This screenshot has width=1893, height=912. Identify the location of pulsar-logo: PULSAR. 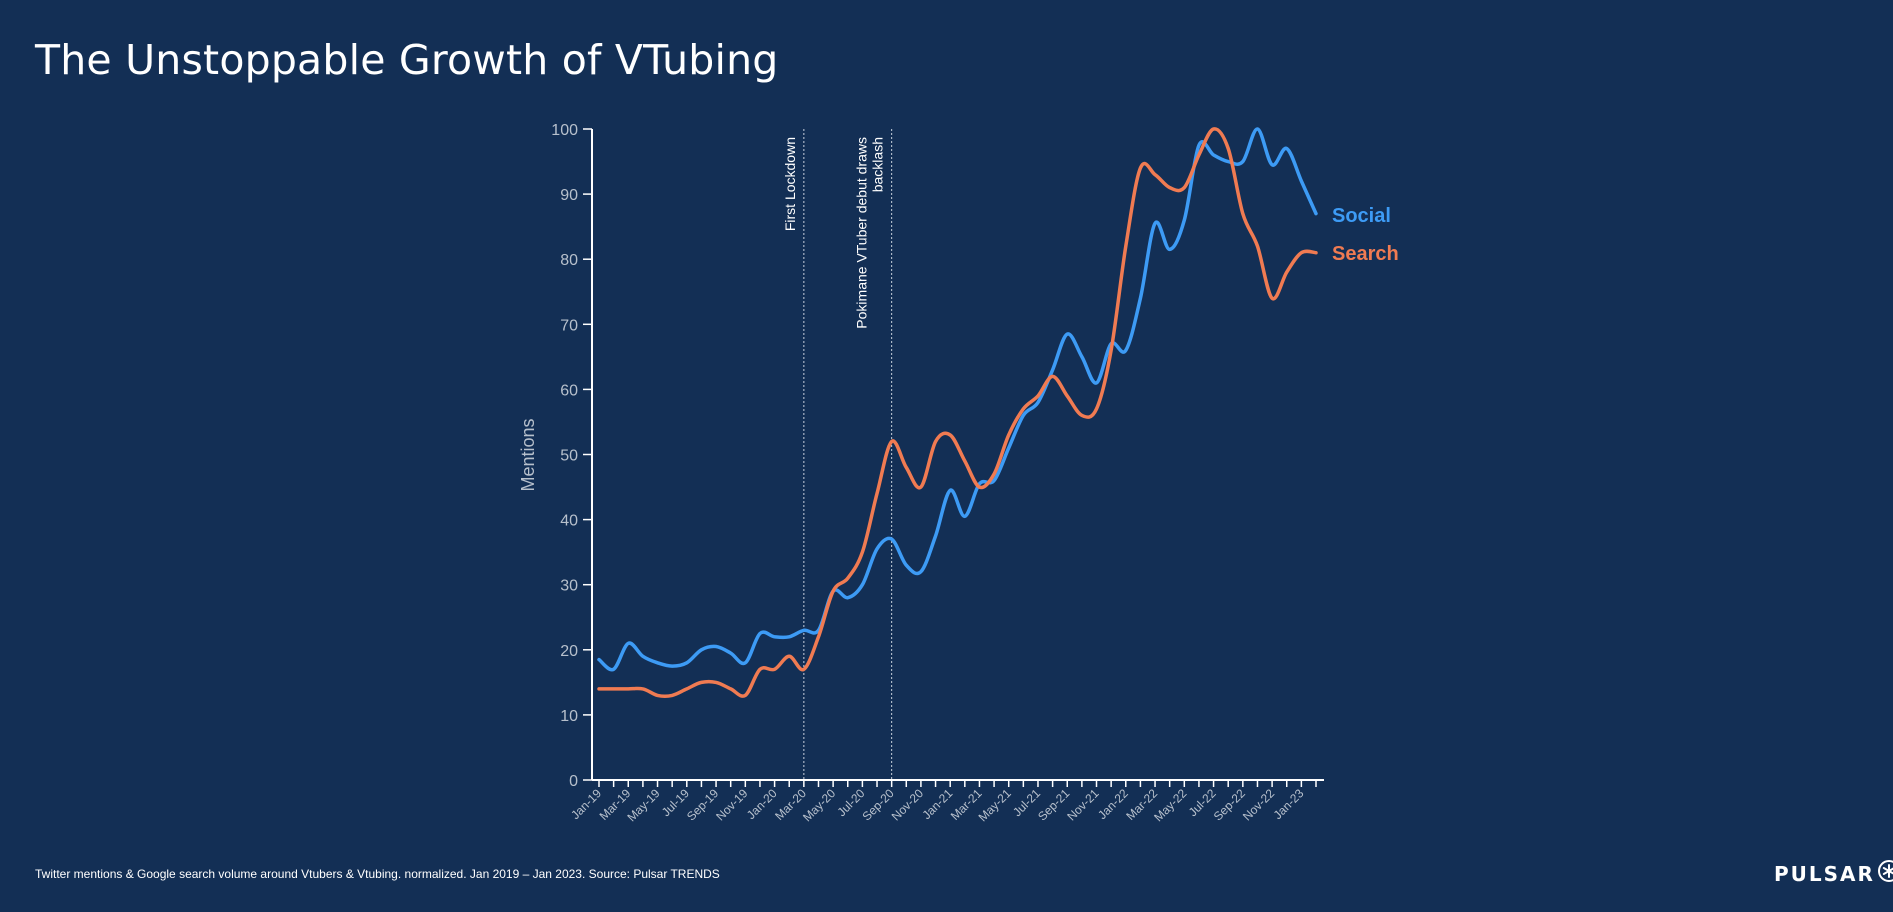
(1833, 873).